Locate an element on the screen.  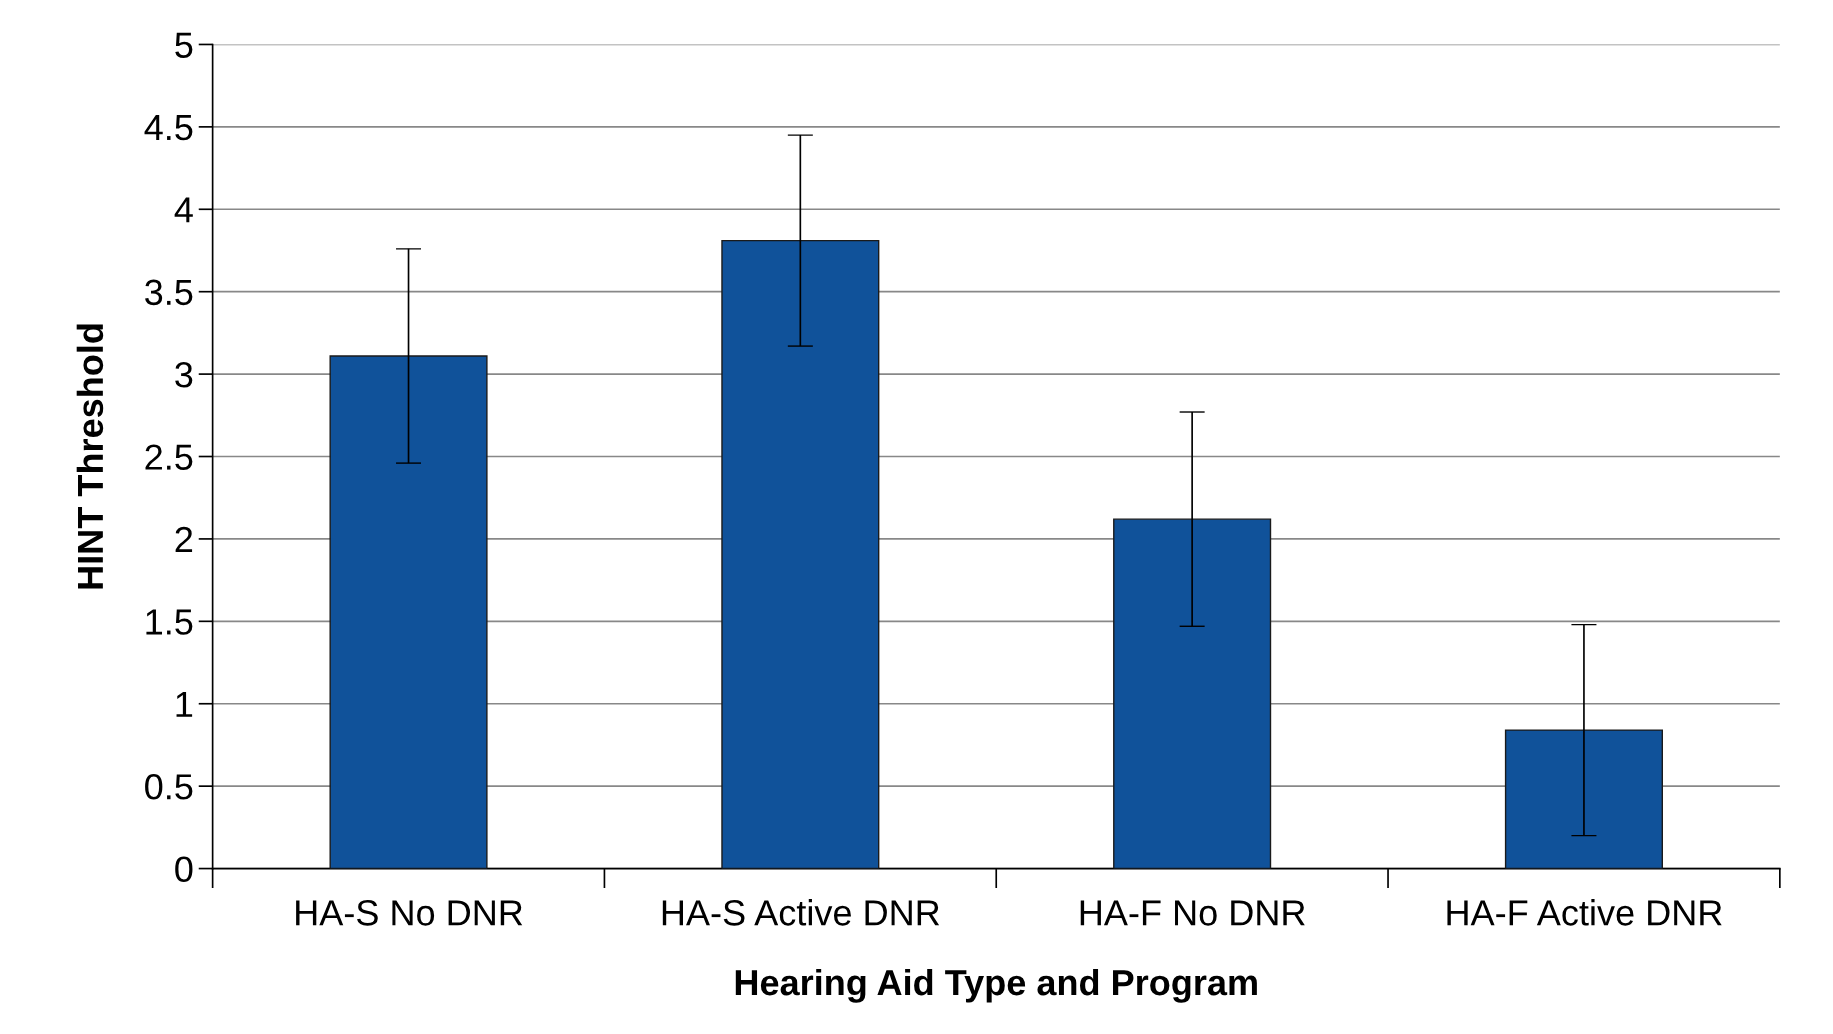
x-tick-label: HA-S Active DNR is located at coordinates (801, 912).